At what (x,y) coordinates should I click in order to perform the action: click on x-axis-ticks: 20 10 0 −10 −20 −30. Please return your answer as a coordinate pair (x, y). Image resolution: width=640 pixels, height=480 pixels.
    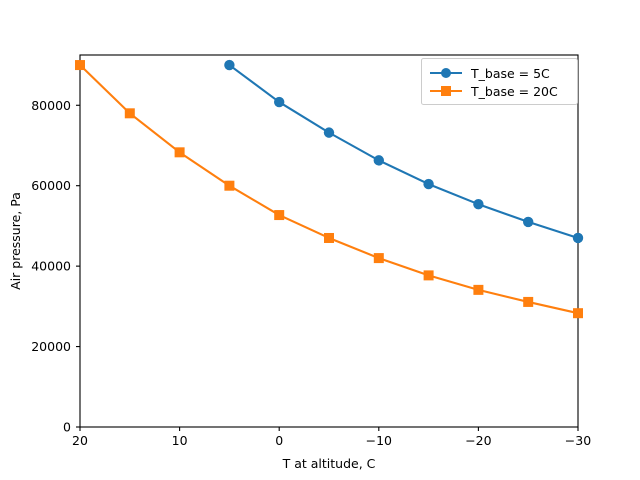
    Looking at the image, I should click on (331, 437).